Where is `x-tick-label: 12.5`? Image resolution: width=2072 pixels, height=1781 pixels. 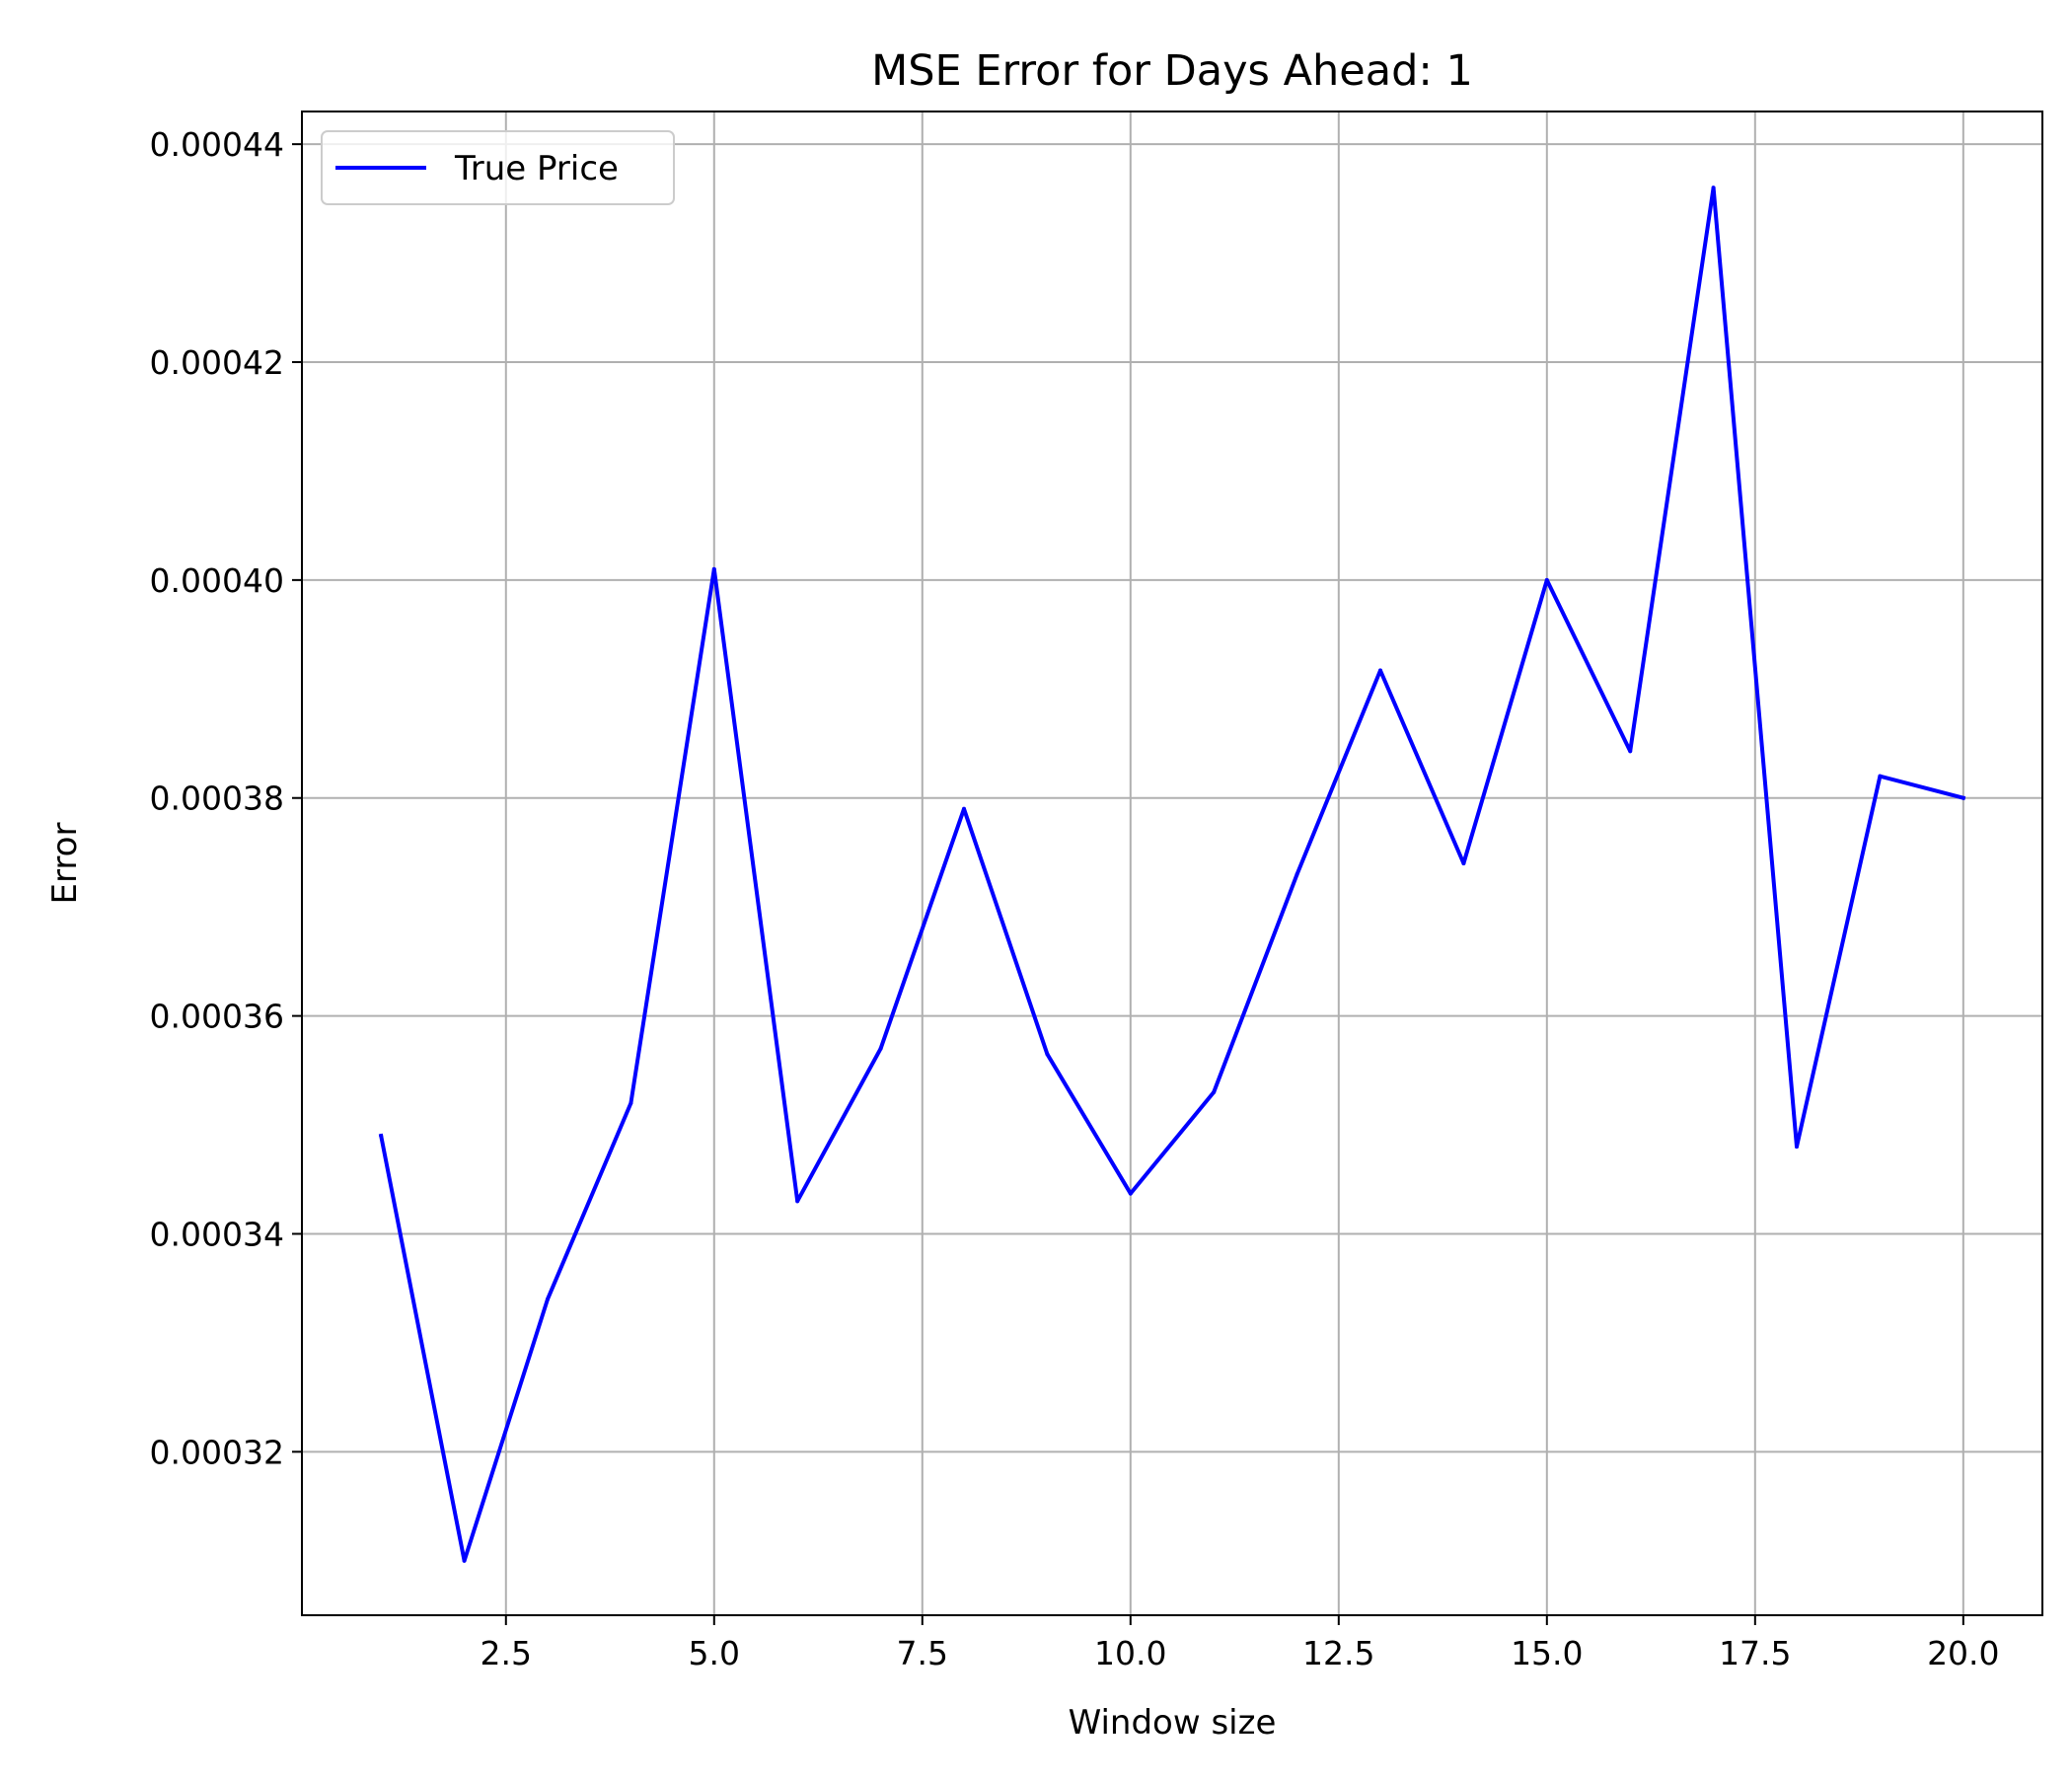 x-tick-label: 12.5 is located at coordinates (1338, 1653).